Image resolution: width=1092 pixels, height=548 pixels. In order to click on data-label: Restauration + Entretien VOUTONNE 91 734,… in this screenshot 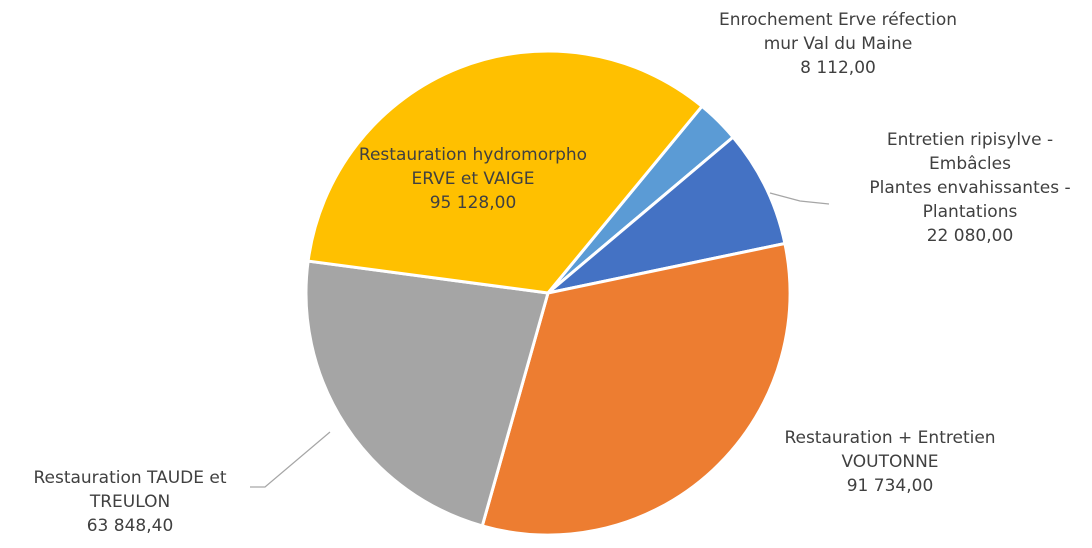, I will do `click(890, 462)`.